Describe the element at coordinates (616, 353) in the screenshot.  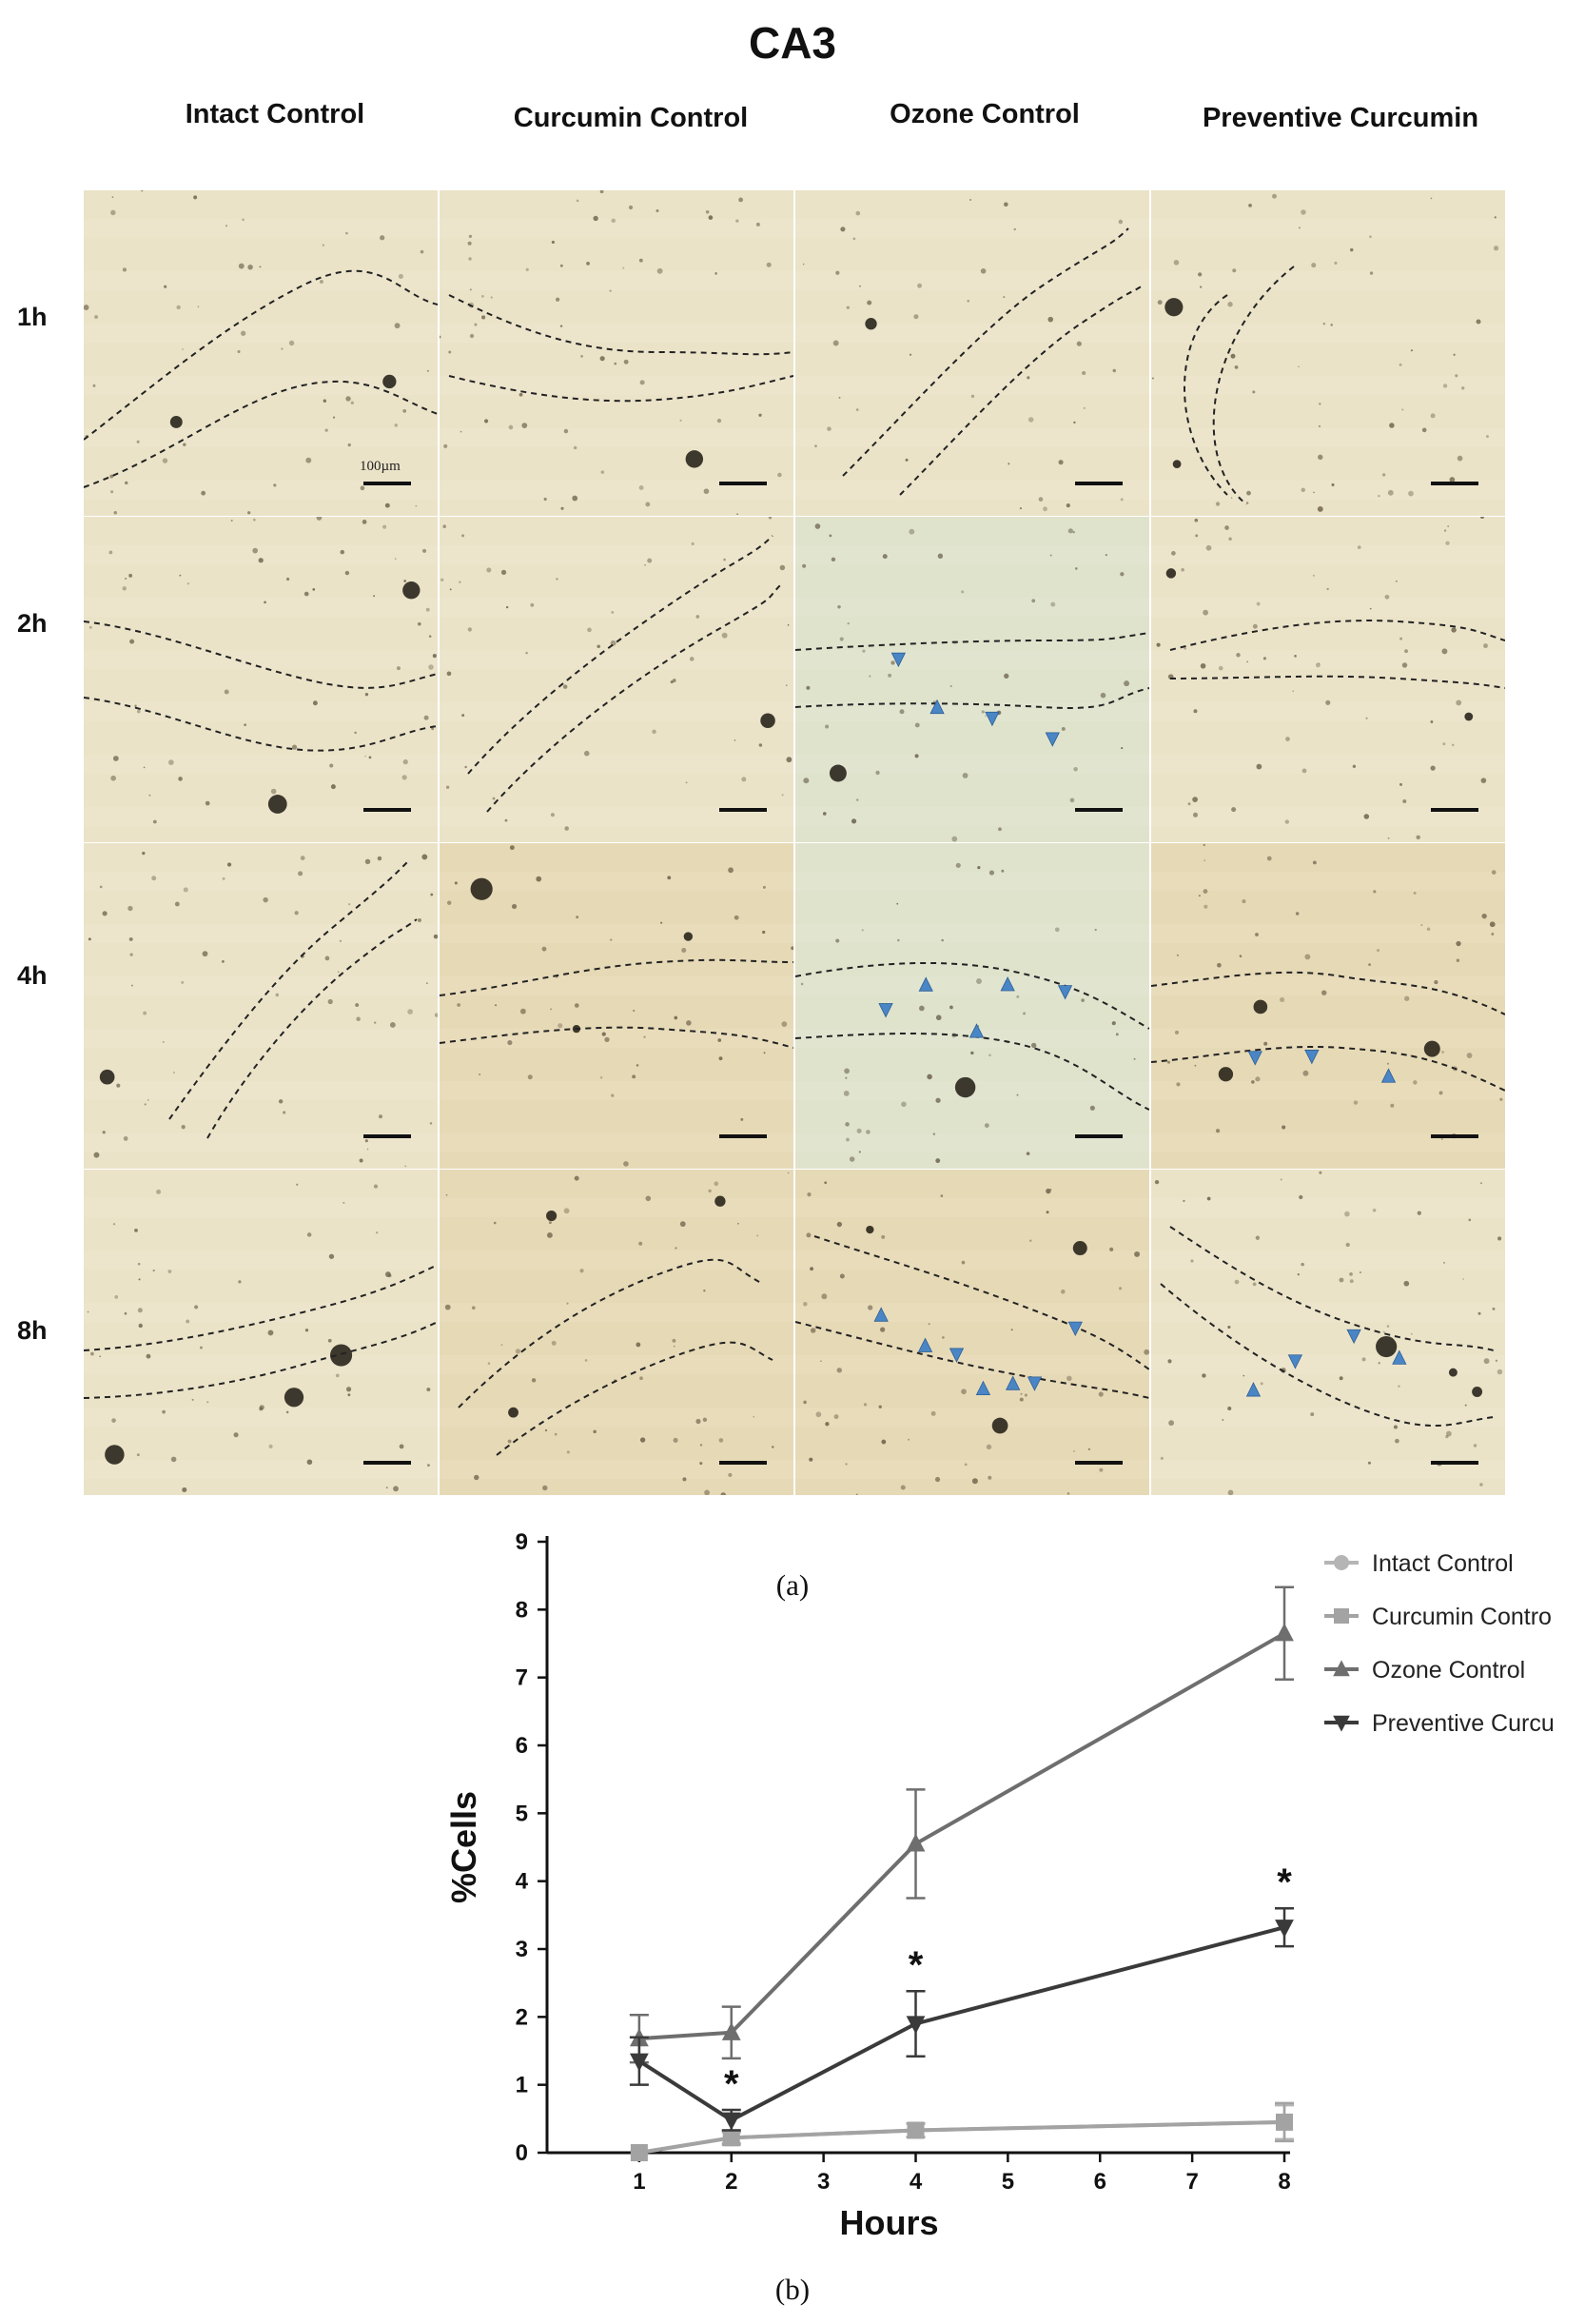
I see `micrograph-1h-curcumin-control` at that location.